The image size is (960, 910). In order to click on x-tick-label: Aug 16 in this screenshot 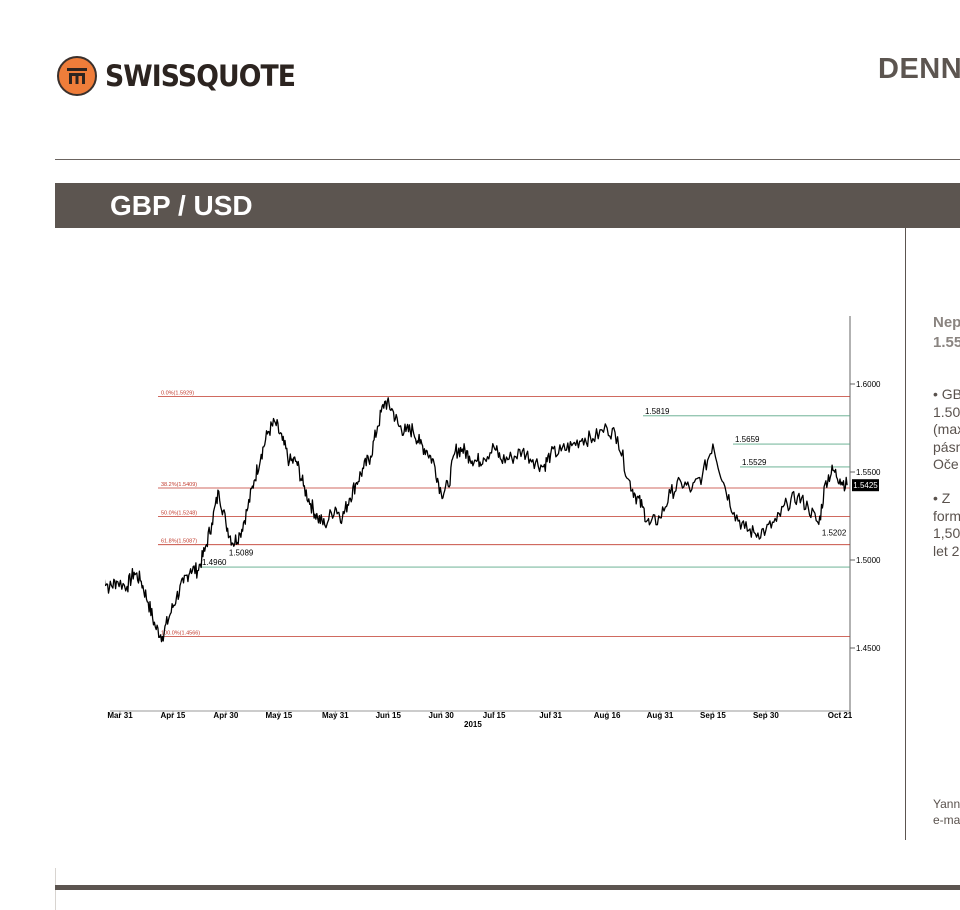, I will do `click(607, 715)`.